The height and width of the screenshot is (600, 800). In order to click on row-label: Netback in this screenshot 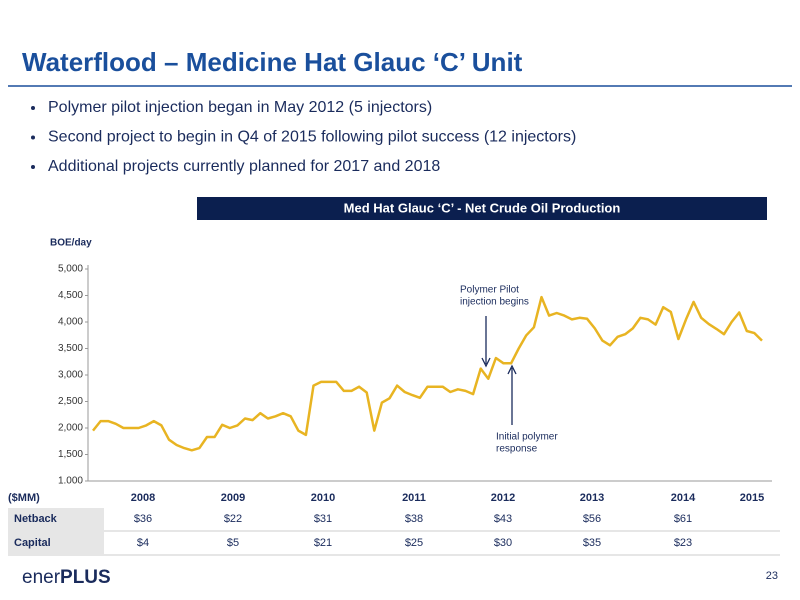, I will do `click(36, 519)`.